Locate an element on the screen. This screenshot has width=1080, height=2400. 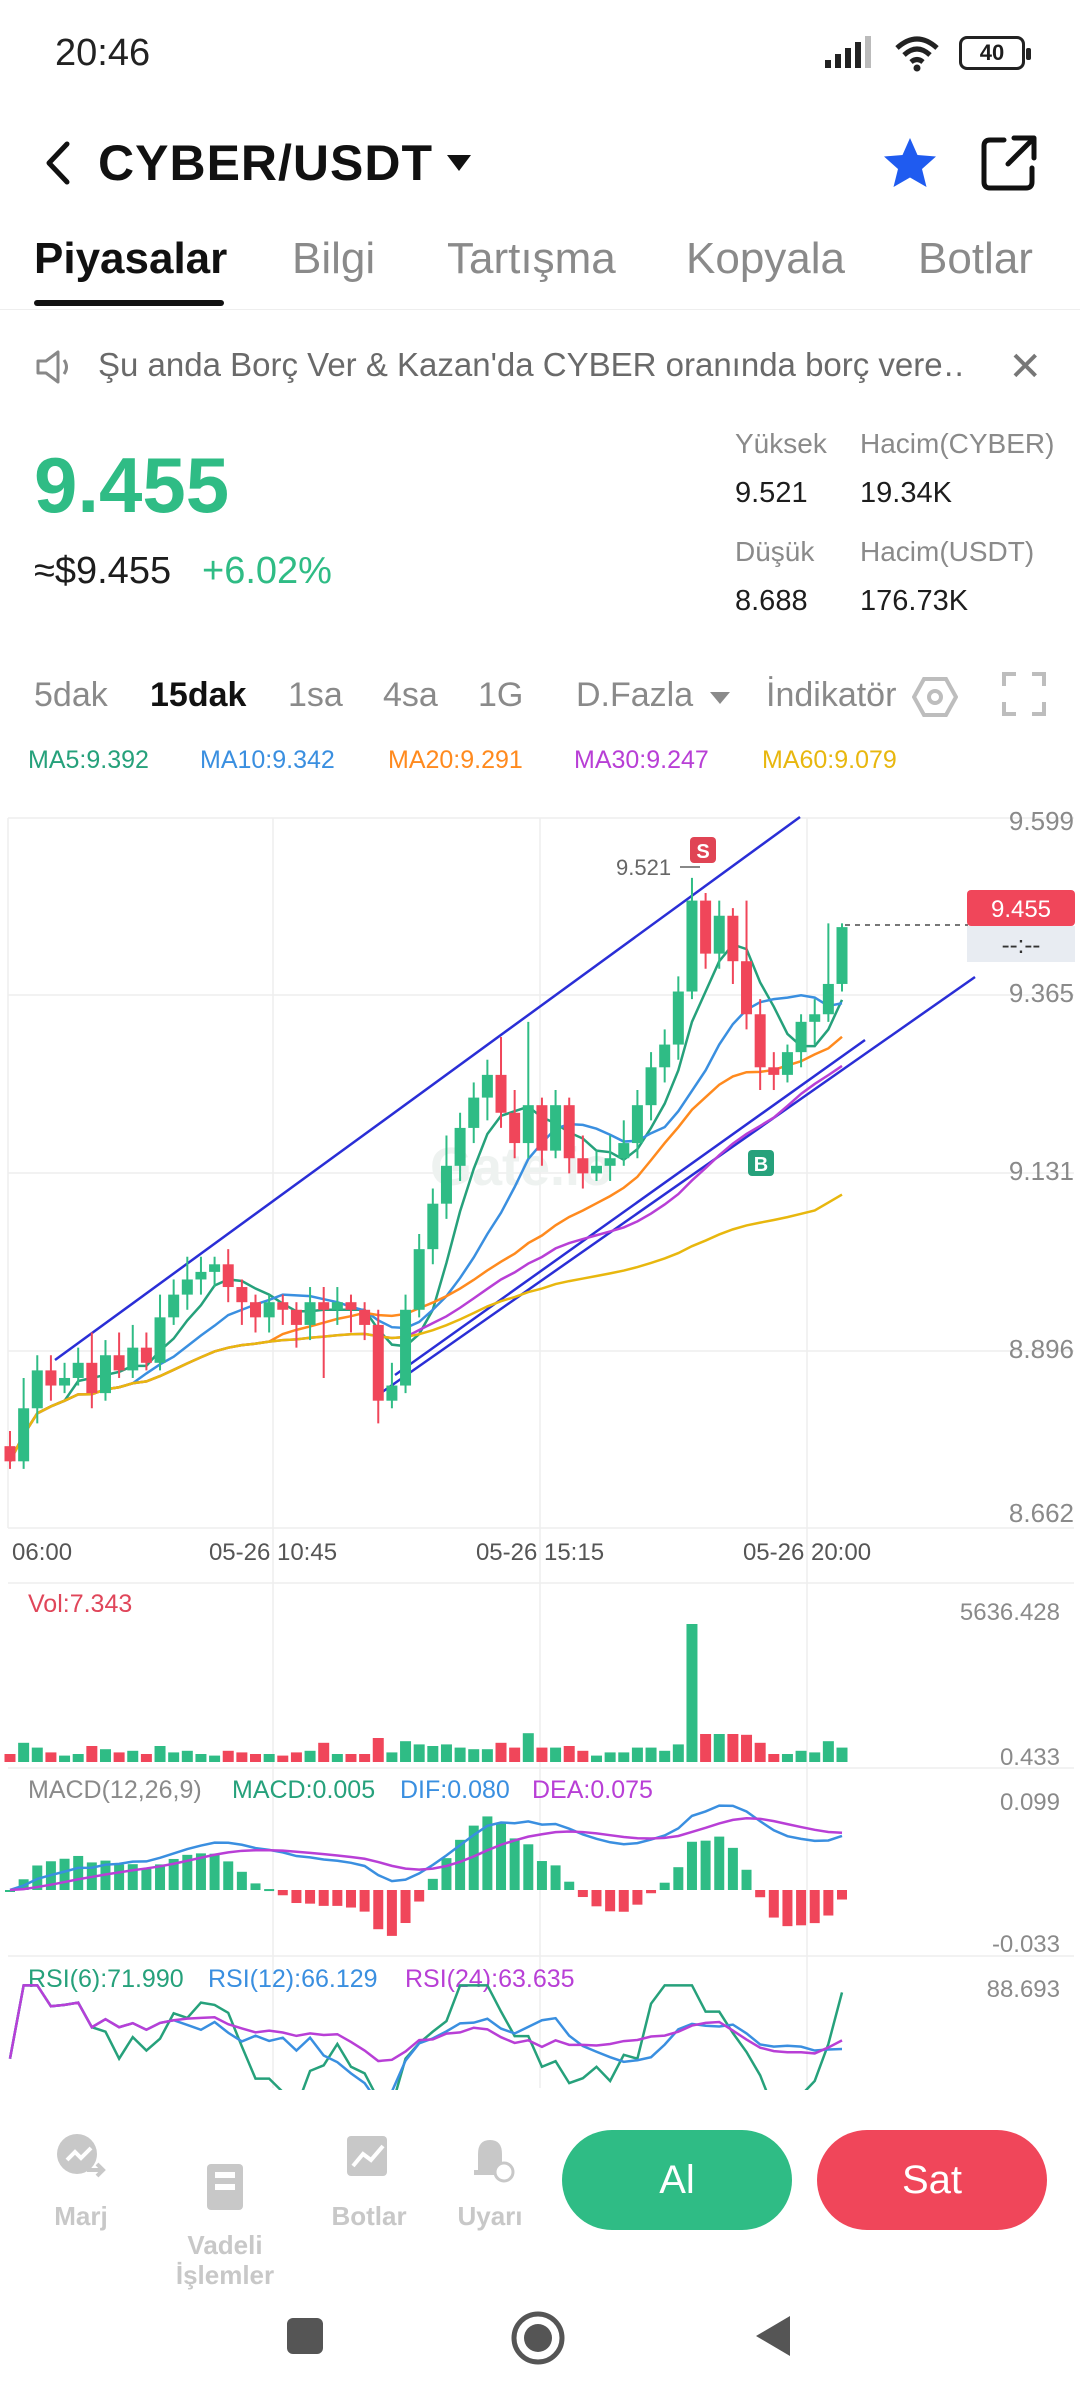
back-button is located at coordinates (58, 163).